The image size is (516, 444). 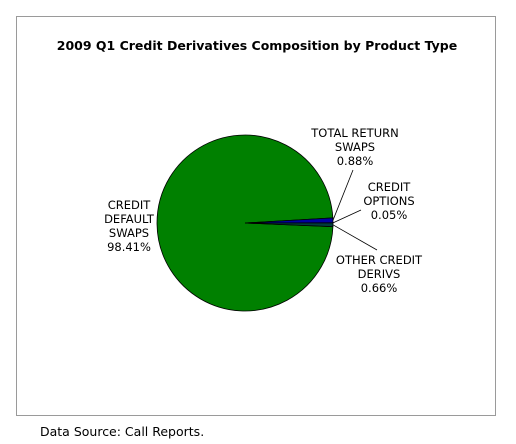 What do you see at coordinates (122, 431) in the screenshot?
I see `data-source-note: Data Source: Call Reports.` at bounding box center [122, 431].